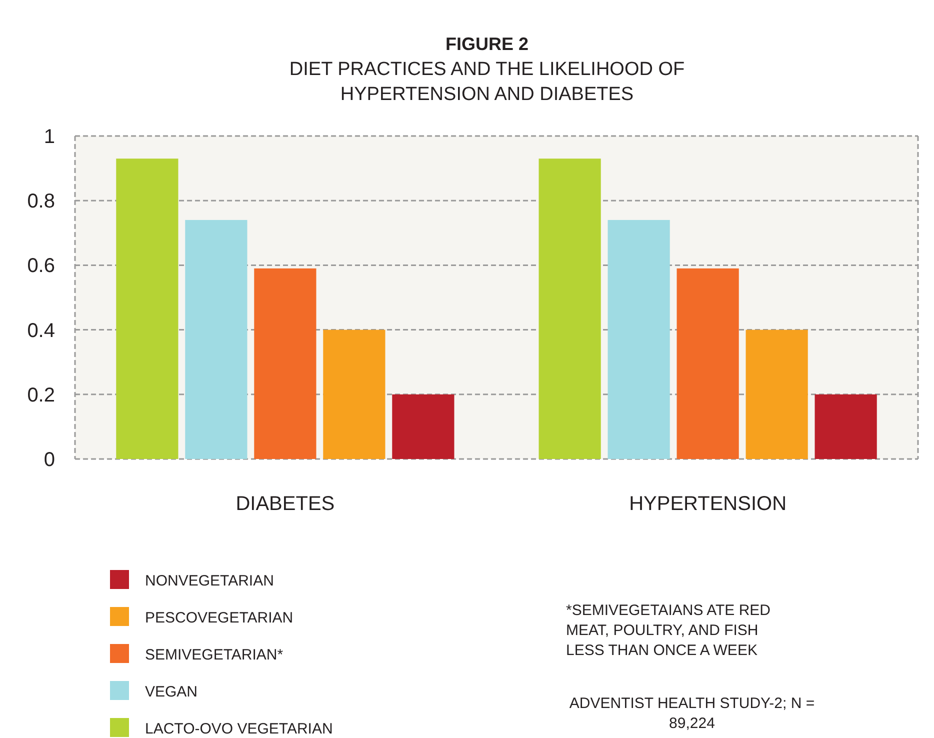 This screenshot has width=934, height=738. Describe the element at coordinates (692, 713) in the screenshot. I see `text: ADVENTIST HEALTH STUDY-2; N = 89,224` at that location.